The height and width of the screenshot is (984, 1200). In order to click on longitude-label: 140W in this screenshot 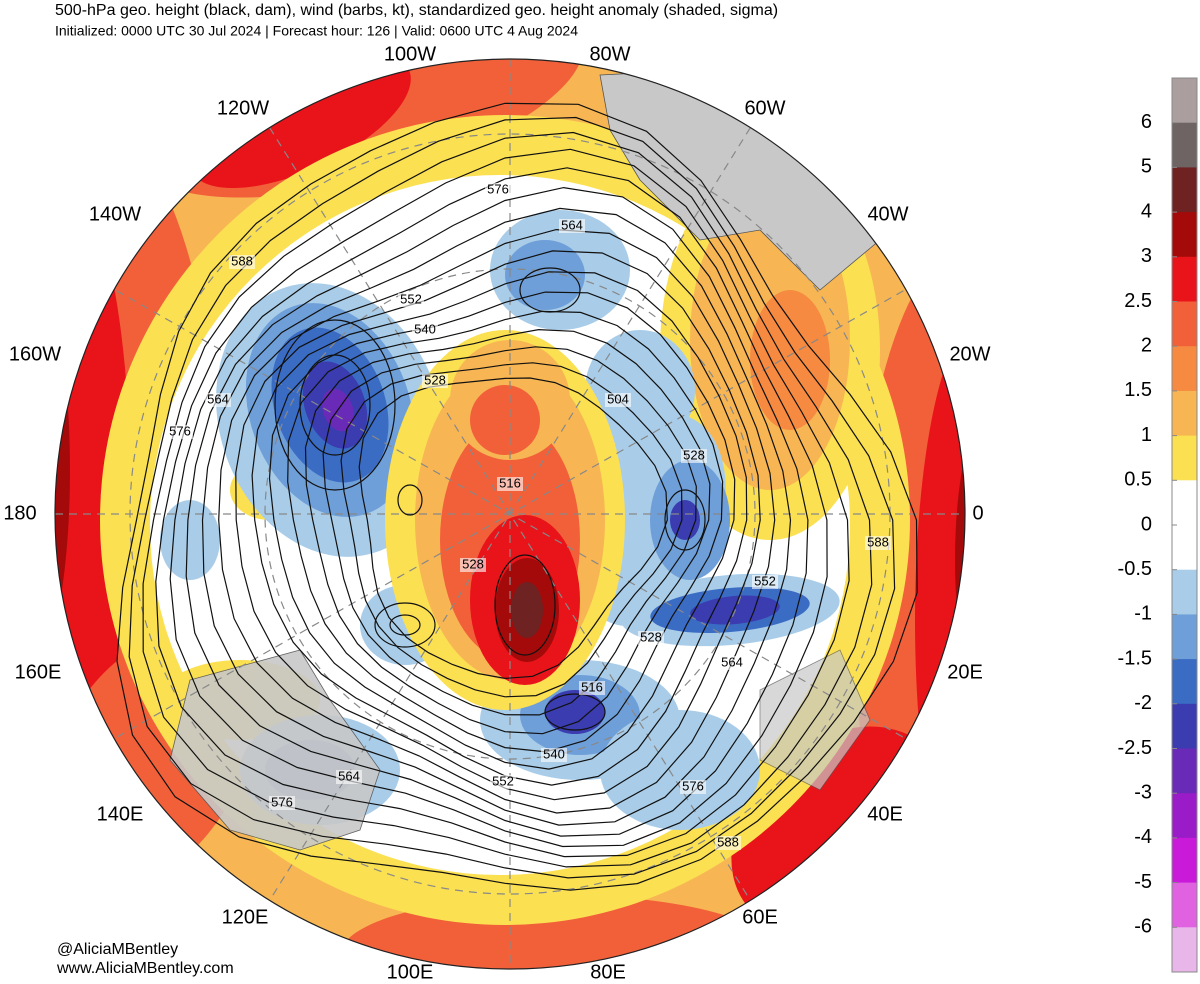, I will do `click(115, 214)`.